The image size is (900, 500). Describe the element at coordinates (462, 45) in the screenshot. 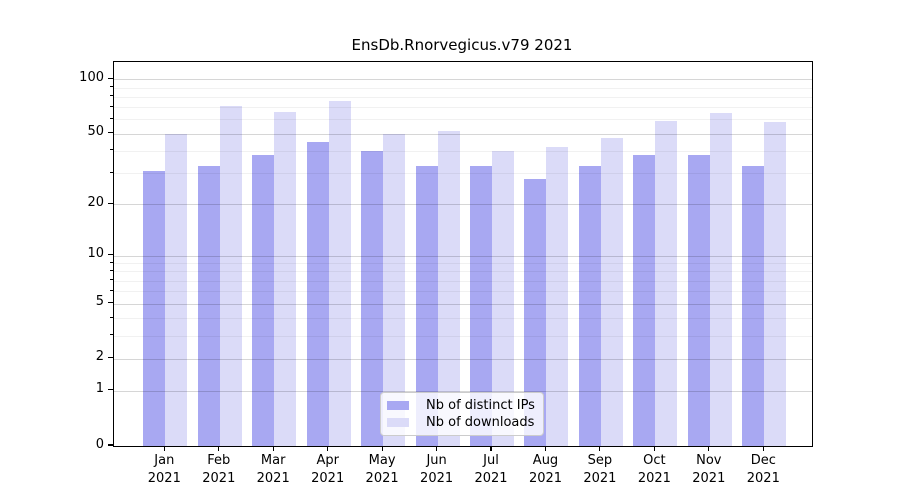

I see `chart-title: EnsDb.Rnorvegicus.v79 2021` at that location.